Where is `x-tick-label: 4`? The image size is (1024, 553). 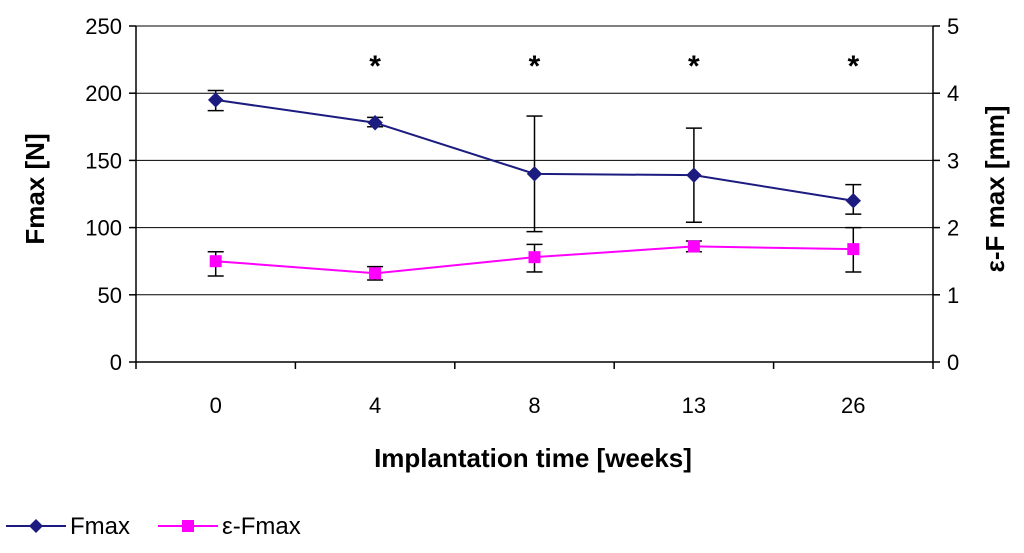
x-tick-label: 4 is located at coordinates (375, 405).